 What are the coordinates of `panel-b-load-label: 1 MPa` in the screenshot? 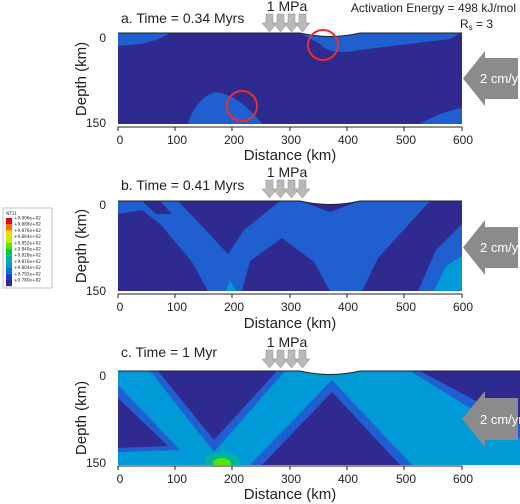 It's located at (287, 172).